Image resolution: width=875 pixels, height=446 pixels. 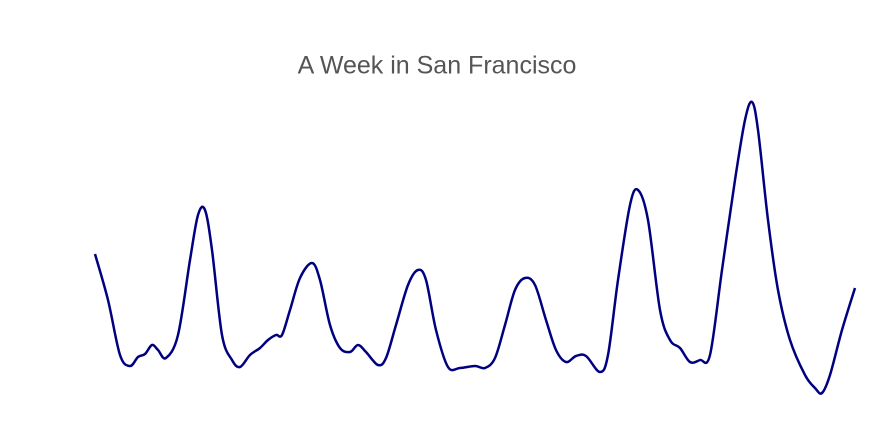 What do you see at coordinates (437, 66) in the screenshot?
I see `chart-title: A Week in San Francisco` at bounding box center [437, 66].